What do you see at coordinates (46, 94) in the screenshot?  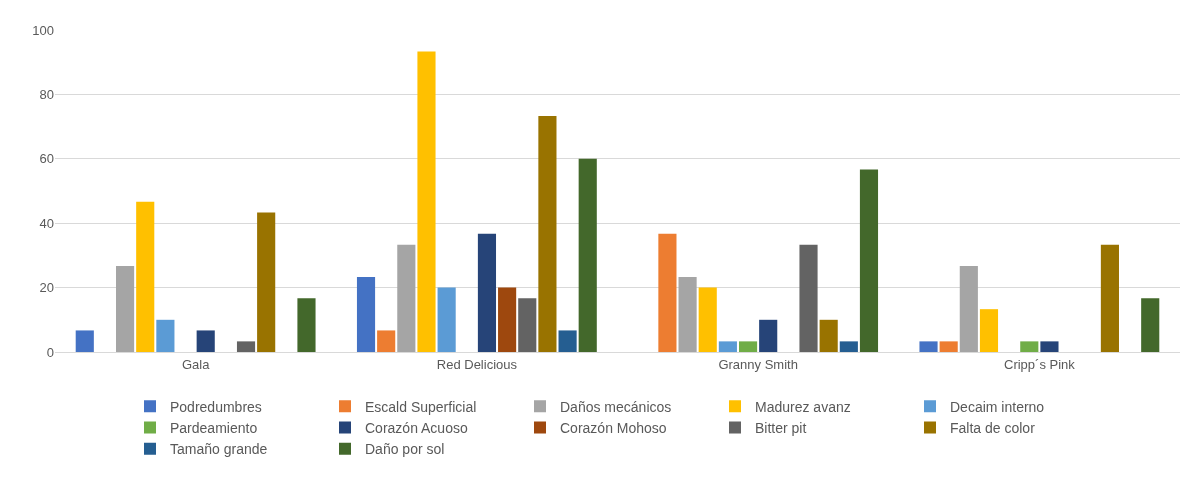 I see `y-tick-label: 80` at bounding box center [46, 94].